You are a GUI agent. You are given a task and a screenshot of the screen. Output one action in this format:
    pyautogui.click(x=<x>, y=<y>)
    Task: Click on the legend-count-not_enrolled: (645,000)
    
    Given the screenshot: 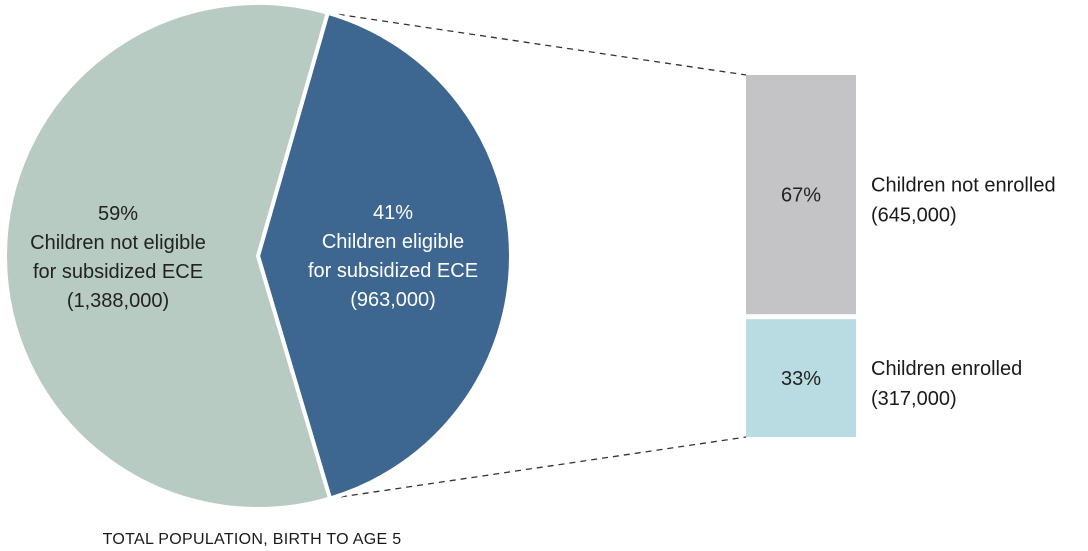 What is the action you would take?
    pyautogui.click(x=914, y=216)
    